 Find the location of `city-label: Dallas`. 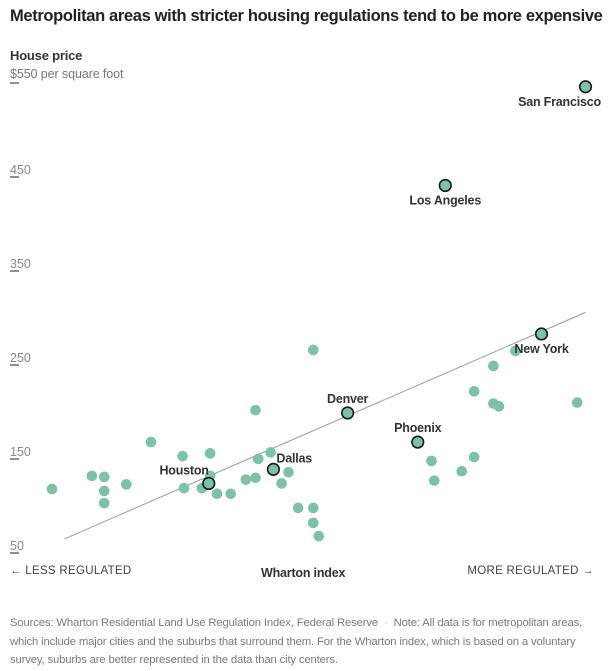

city-label: Dallas is located at coordinates (294, 458).